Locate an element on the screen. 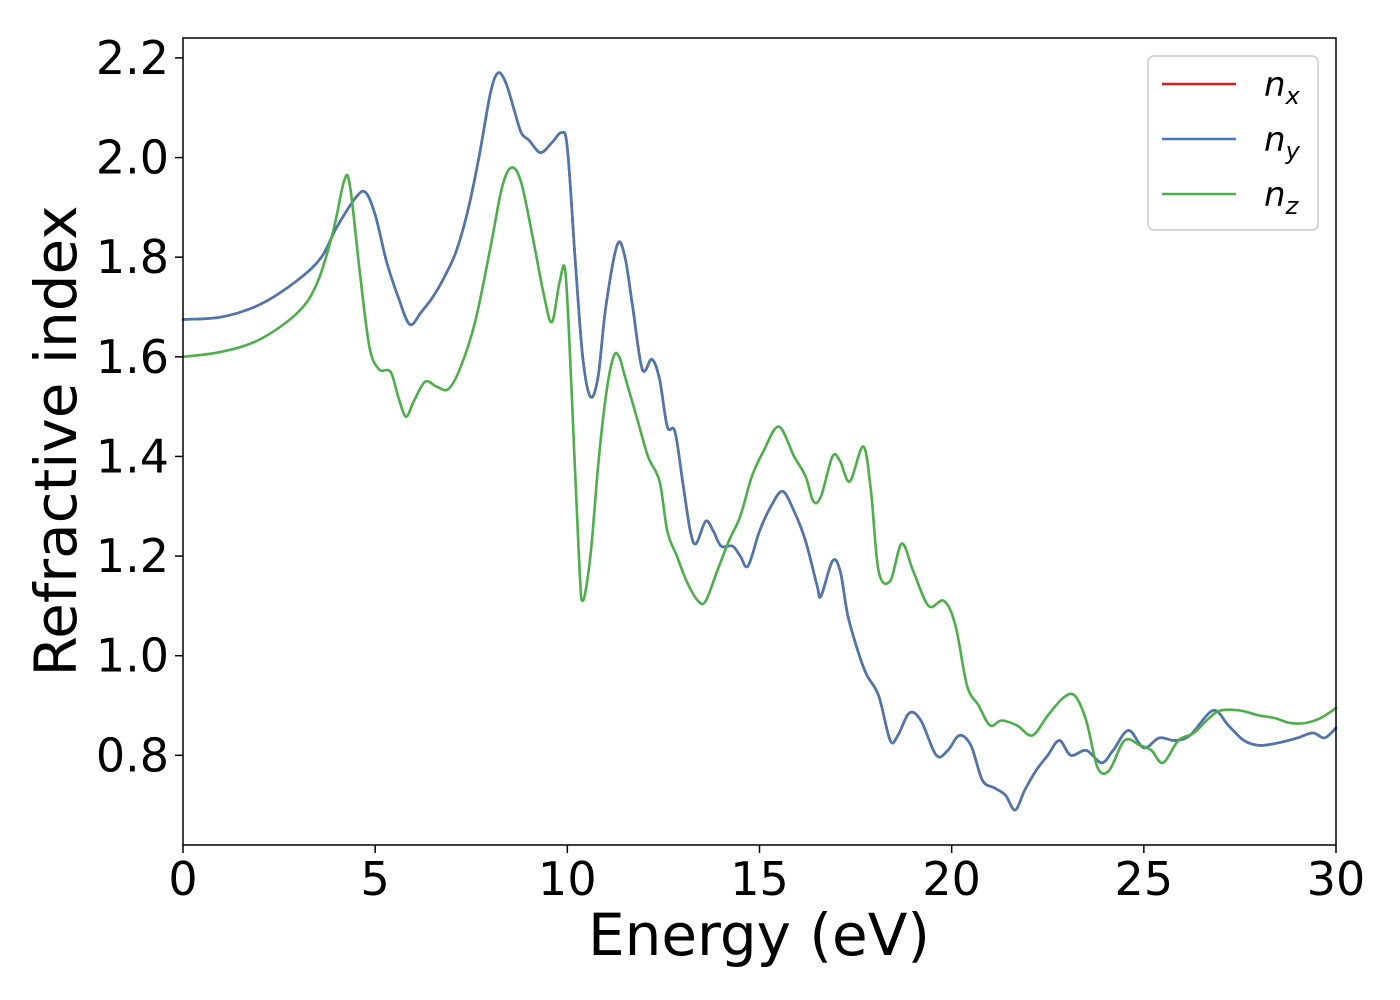  y-tick-label: 2.0 is located at coordinates (132, 158).